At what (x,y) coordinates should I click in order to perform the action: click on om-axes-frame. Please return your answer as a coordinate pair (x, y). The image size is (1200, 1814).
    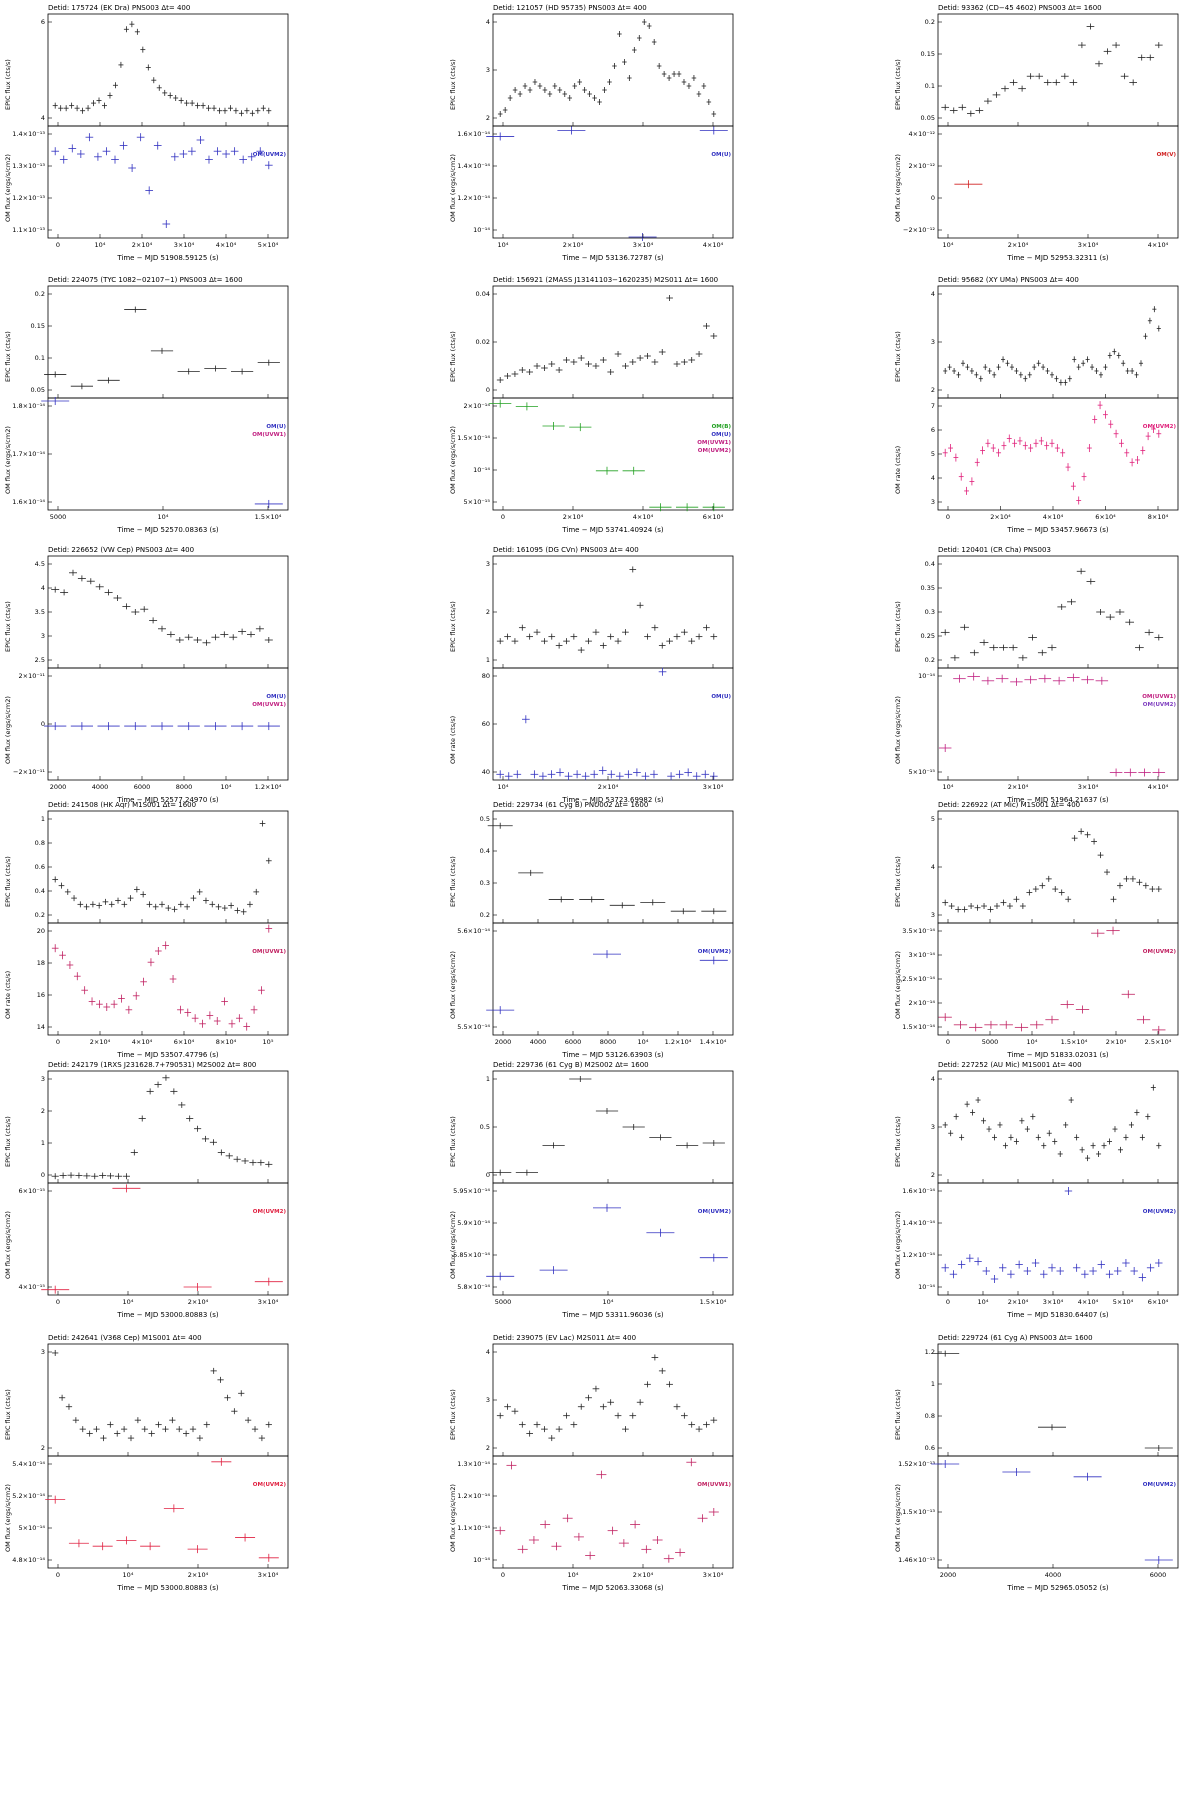
    Looking at the image, I should click on (168, 724).